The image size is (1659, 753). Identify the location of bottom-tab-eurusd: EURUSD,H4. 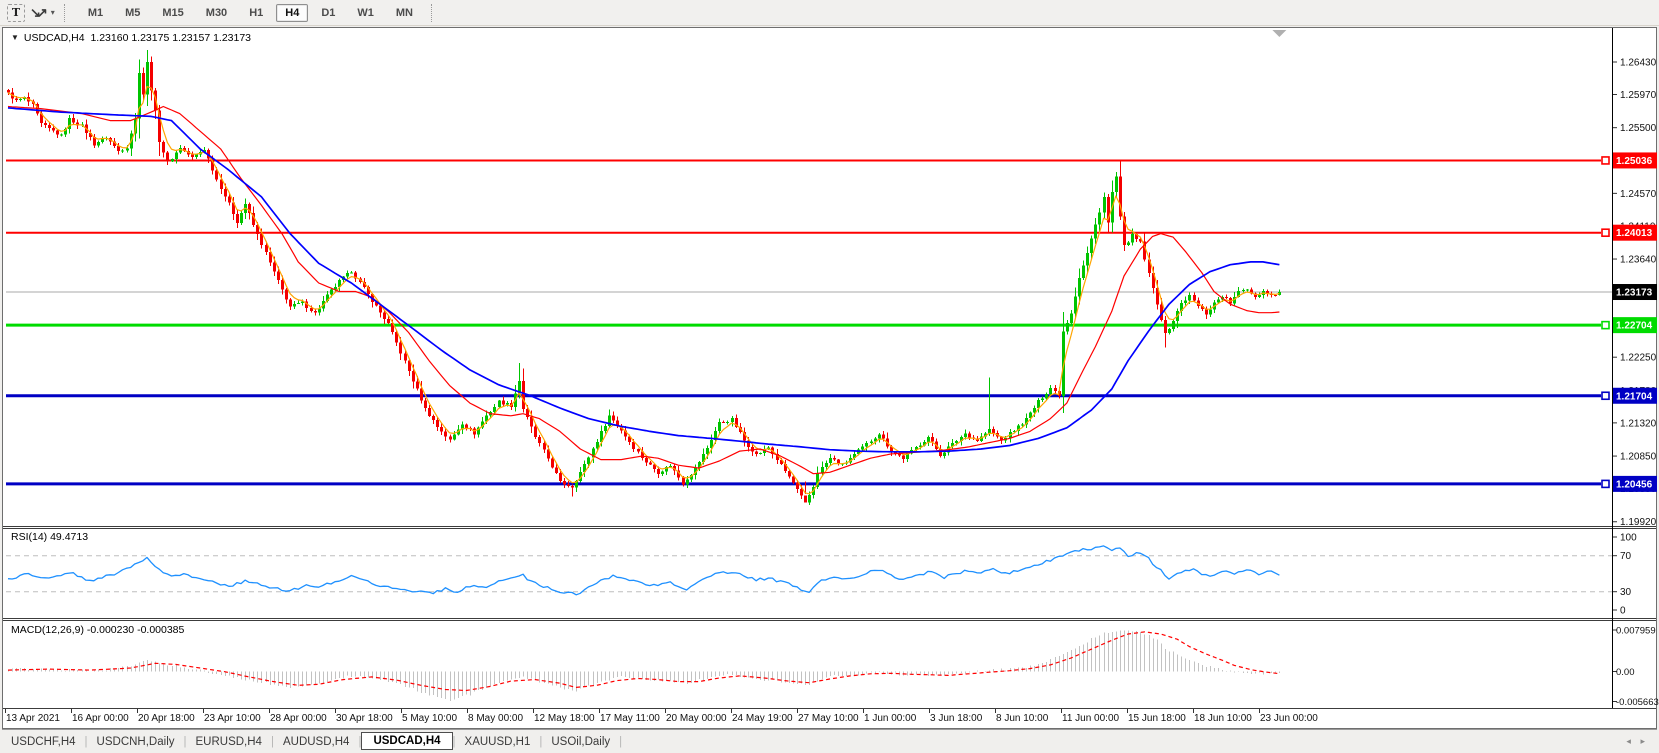
(228, 741).